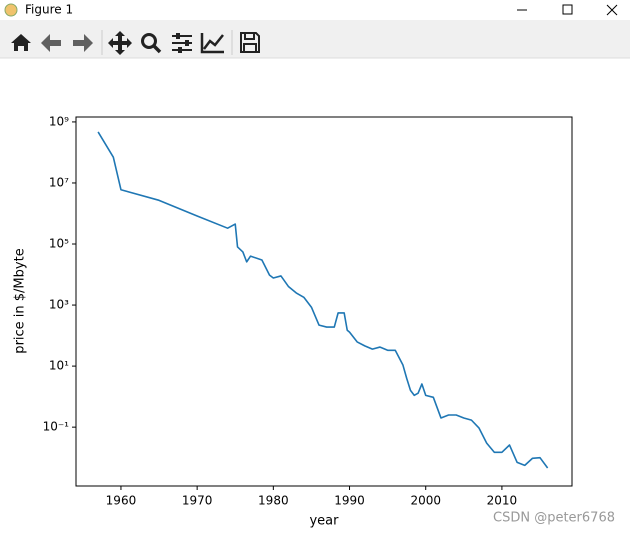 This screenshot has width=630, height=535. Describe the element at coordinates (59, 305) in the screenshot. I see `y-tick-label: 10³` at that location.